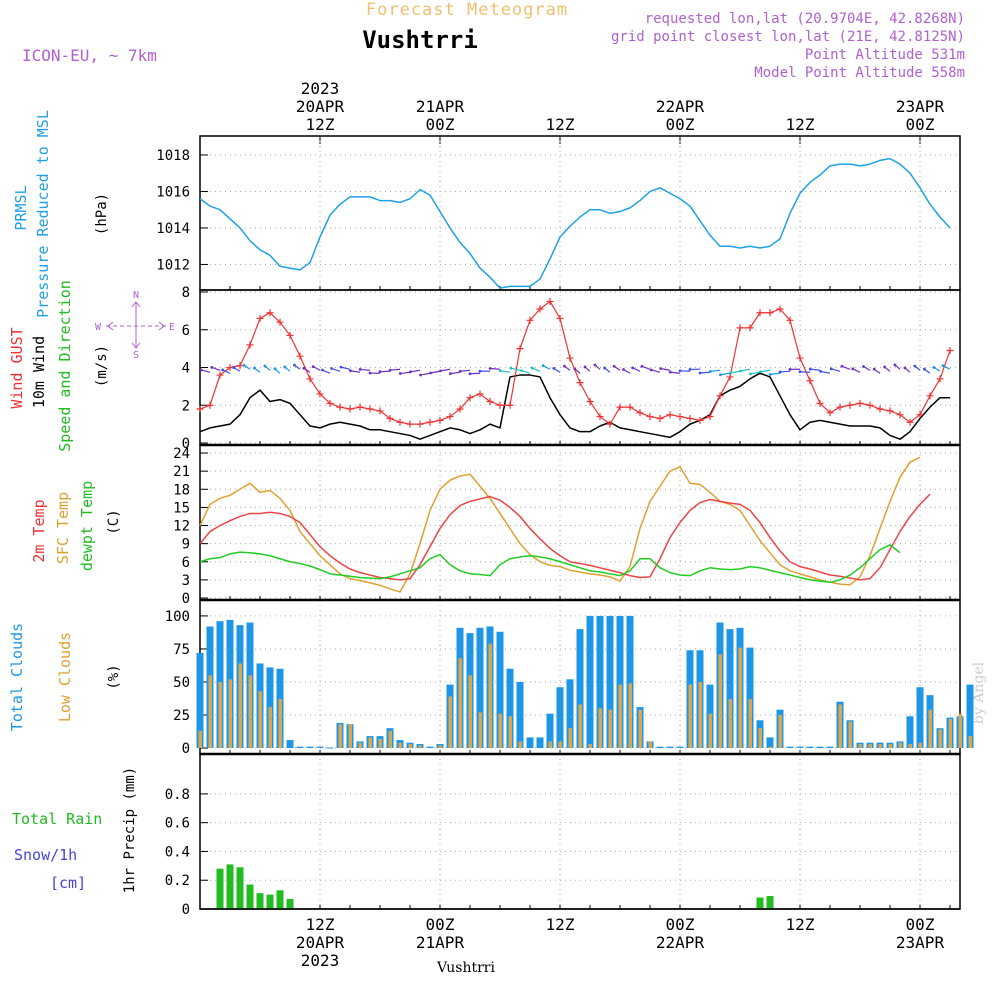  What do you see at coordinates (177, 852) in the screenshot?
I see `ytick-label: 0.4` at bounding box center [177, 852].